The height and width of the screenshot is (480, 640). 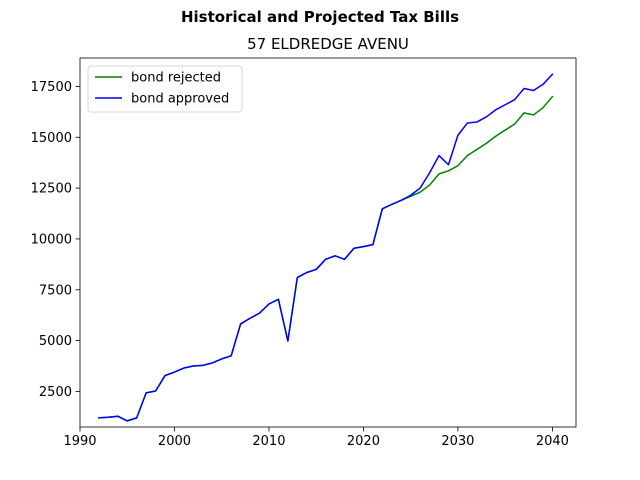 What do you see at coordinates (51, 87) in the screenshot?
I see `y-tick-label: 17500` at bounding box center [51, 87].